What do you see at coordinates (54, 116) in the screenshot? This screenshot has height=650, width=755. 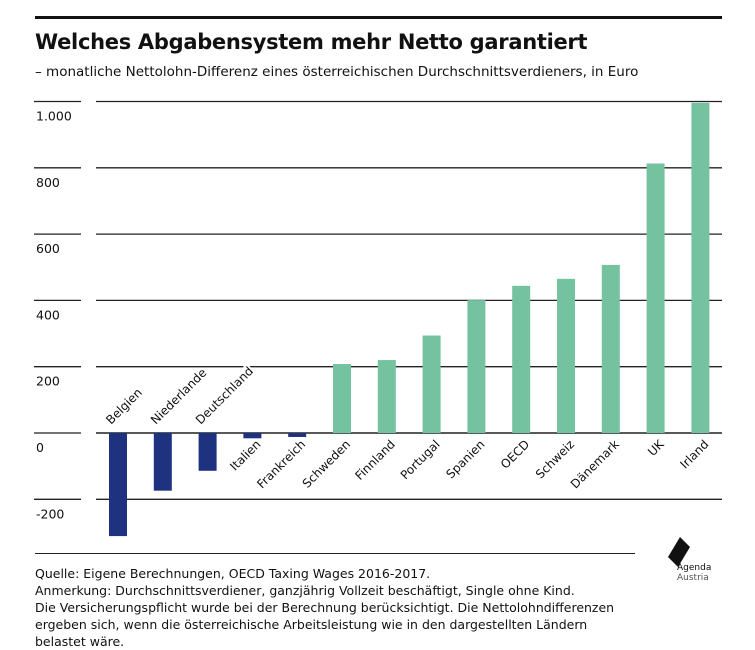 I see `y-tick-label: 1.000` at bounding box center [54, 116].